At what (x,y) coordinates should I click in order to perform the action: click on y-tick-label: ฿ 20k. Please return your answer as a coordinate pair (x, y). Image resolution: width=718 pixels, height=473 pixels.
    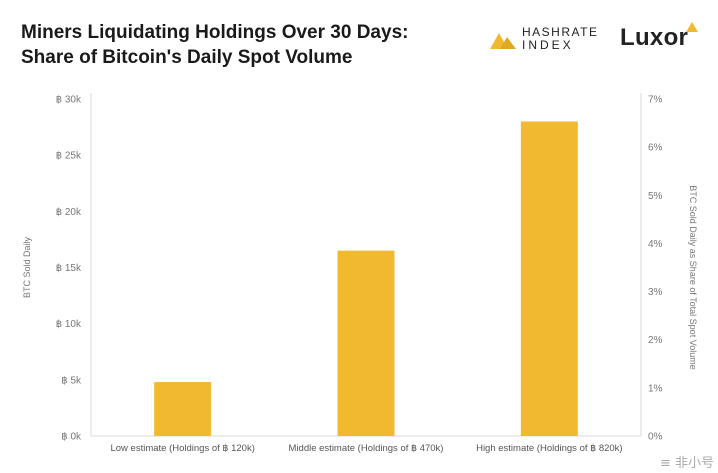
    Looking at the image, I should click on (69, 212).